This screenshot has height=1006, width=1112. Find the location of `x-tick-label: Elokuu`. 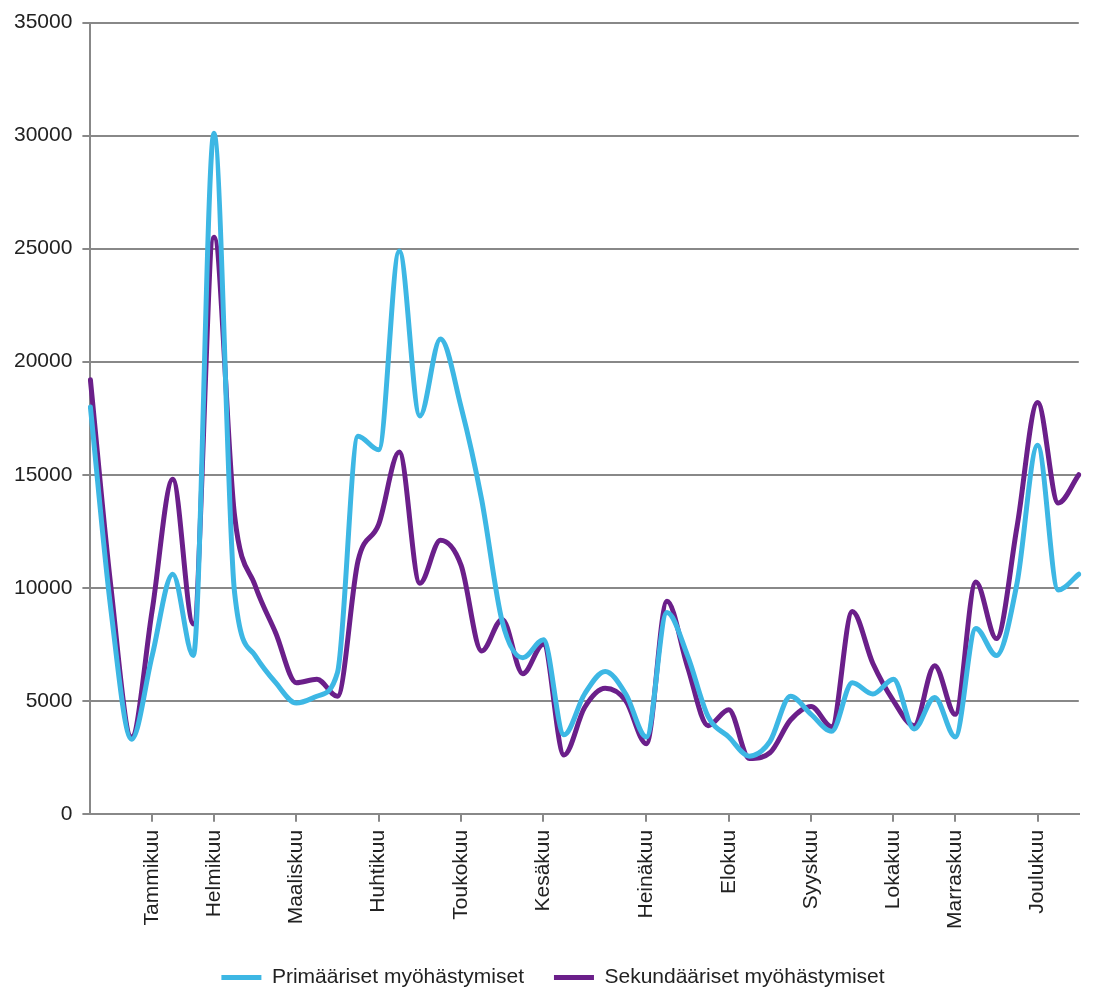

x-tick-label: Elokuu is located at coordinates (727, 862).